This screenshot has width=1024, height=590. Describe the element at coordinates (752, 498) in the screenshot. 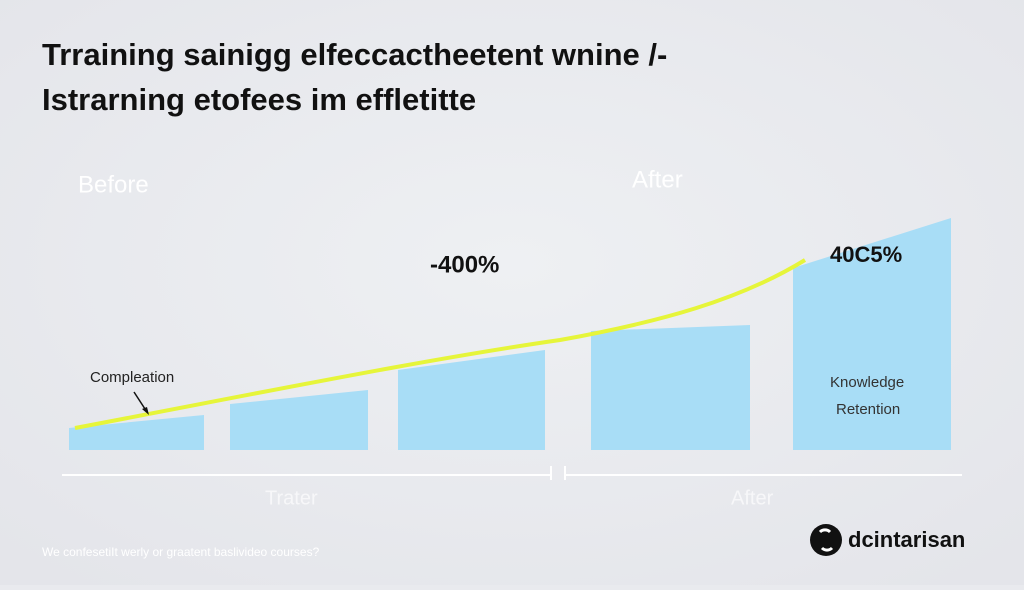

I see `axis-label: After` at that location.